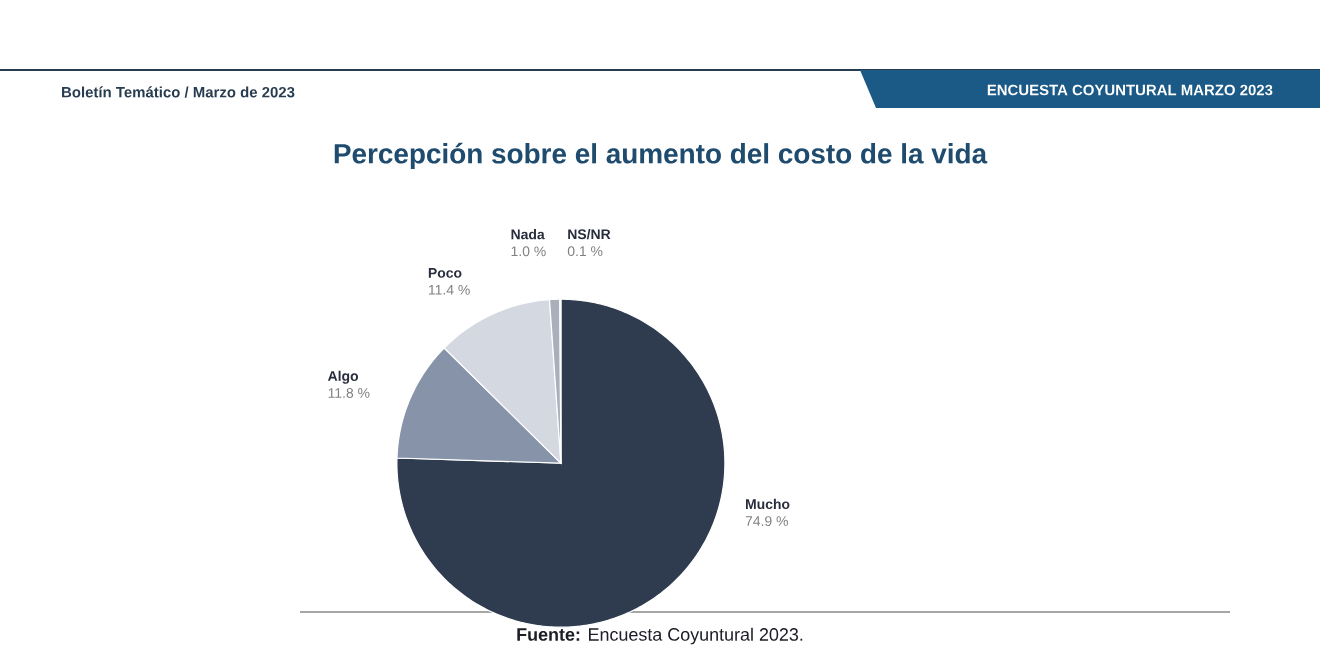  I want to click on text: Fuente: Encuesta Coyuntural 2023., so click(660, 636).